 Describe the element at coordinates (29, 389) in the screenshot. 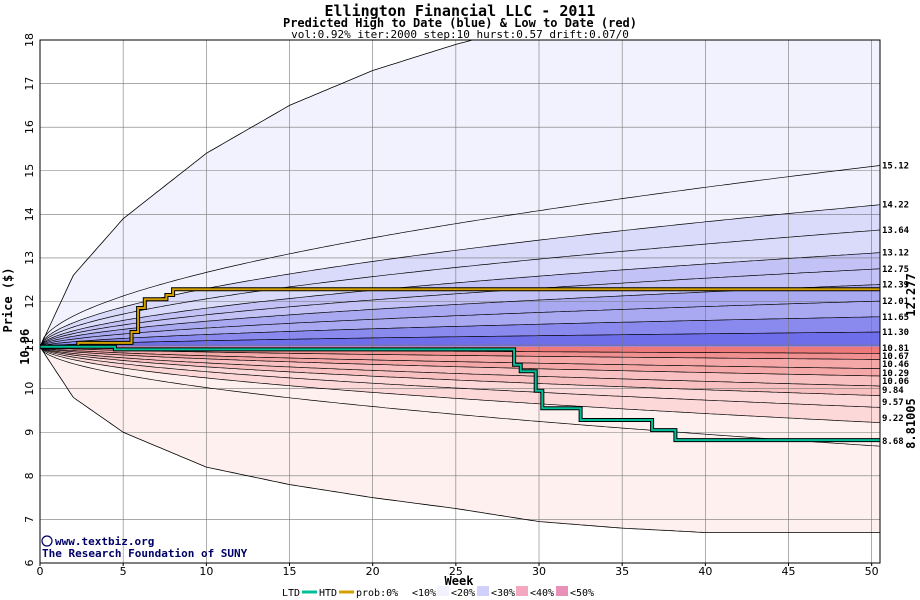

I see `y-tick-10: 10` at that location.